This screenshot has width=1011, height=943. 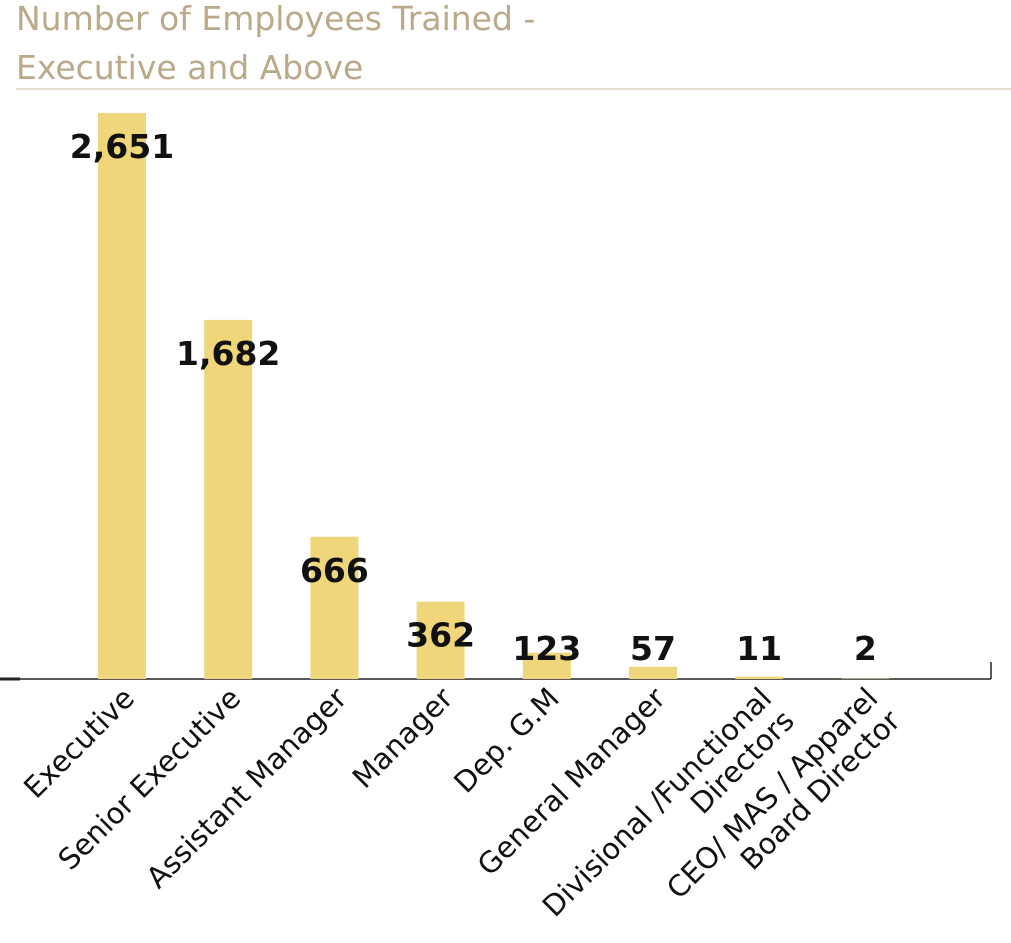 I want to click on x-tick-label: General Manager, so click(x=571, y=781).